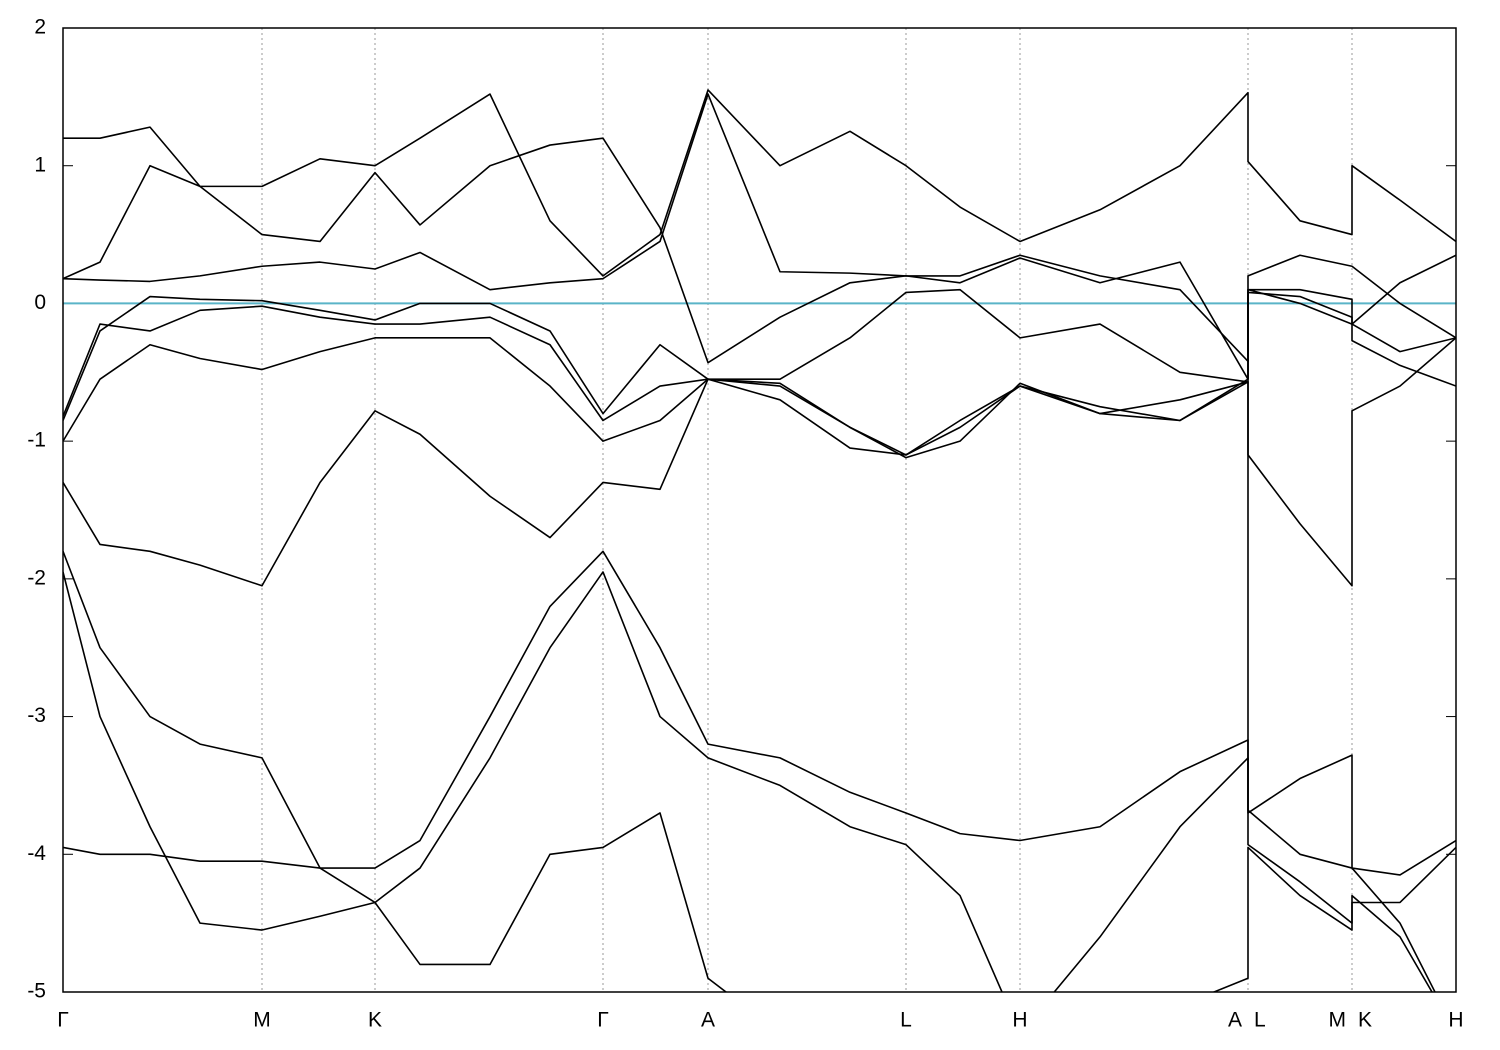 The width and height of the screenshot is (1500, 1050). What do you see at coordinates (40, 302) in the screenshot?
I see `y-tick-label: 0` at bounding box center [40, 302].